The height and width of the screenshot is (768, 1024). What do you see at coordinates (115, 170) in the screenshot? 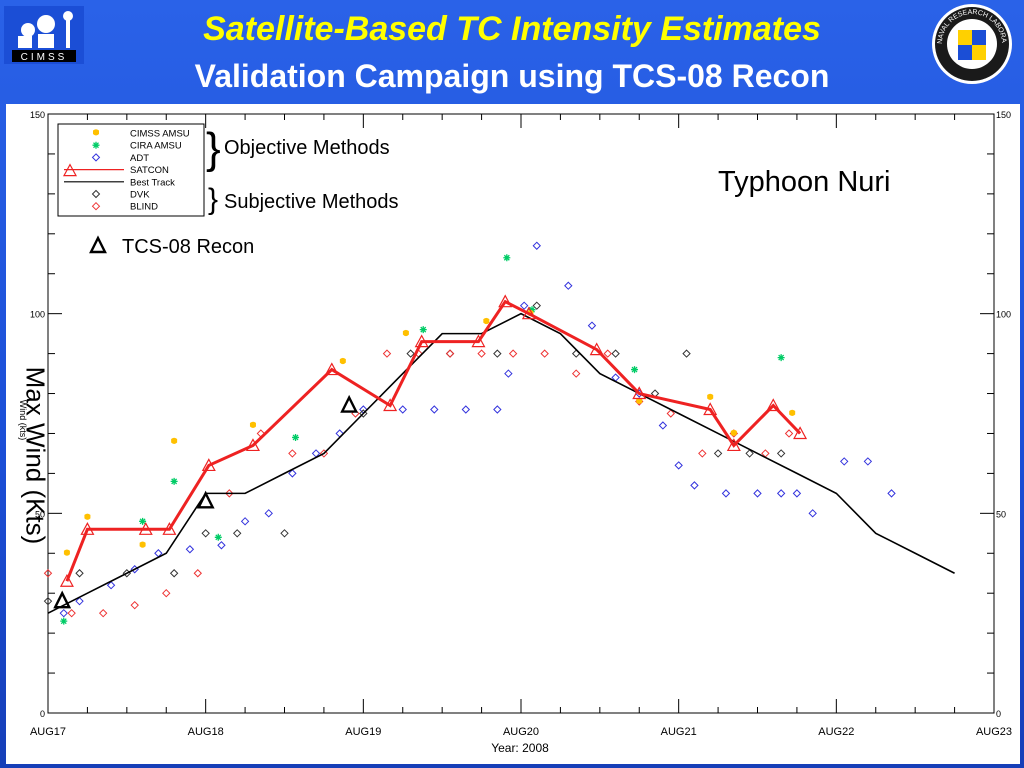
I see `legend-entry: SATCON` at bounding box center [115, 170].